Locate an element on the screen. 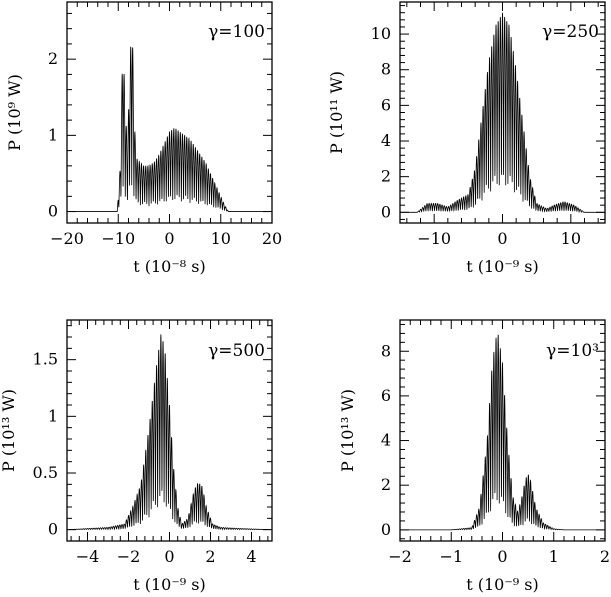  tick-labels: −4 −2 0 2 4 0 0.5 1 1.5 is located at coordinates (145, 458).